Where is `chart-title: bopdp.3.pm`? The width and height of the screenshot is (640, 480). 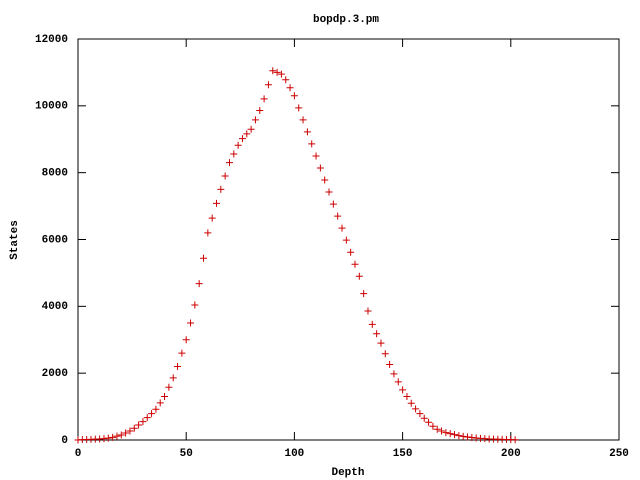 chart-title: bopdp.3.pm is located at coordinates (346, 20).